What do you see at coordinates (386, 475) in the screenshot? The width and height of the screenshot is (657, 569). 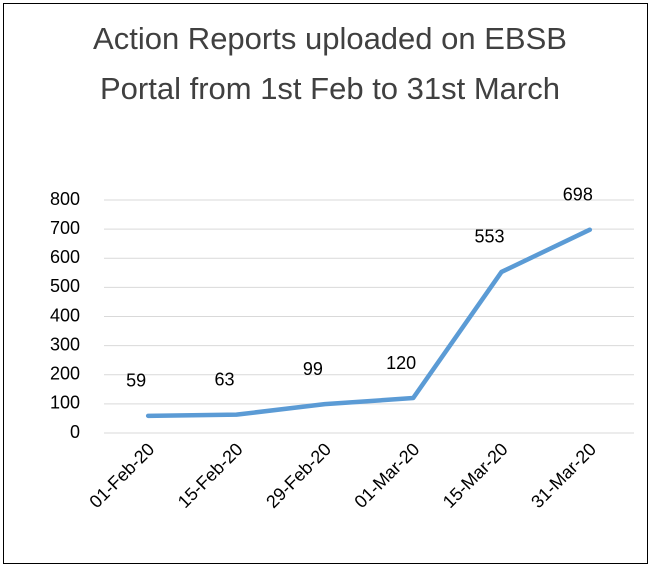 I see `x-tick-label: 01-Mar-20` at bounding box center [386, 475].